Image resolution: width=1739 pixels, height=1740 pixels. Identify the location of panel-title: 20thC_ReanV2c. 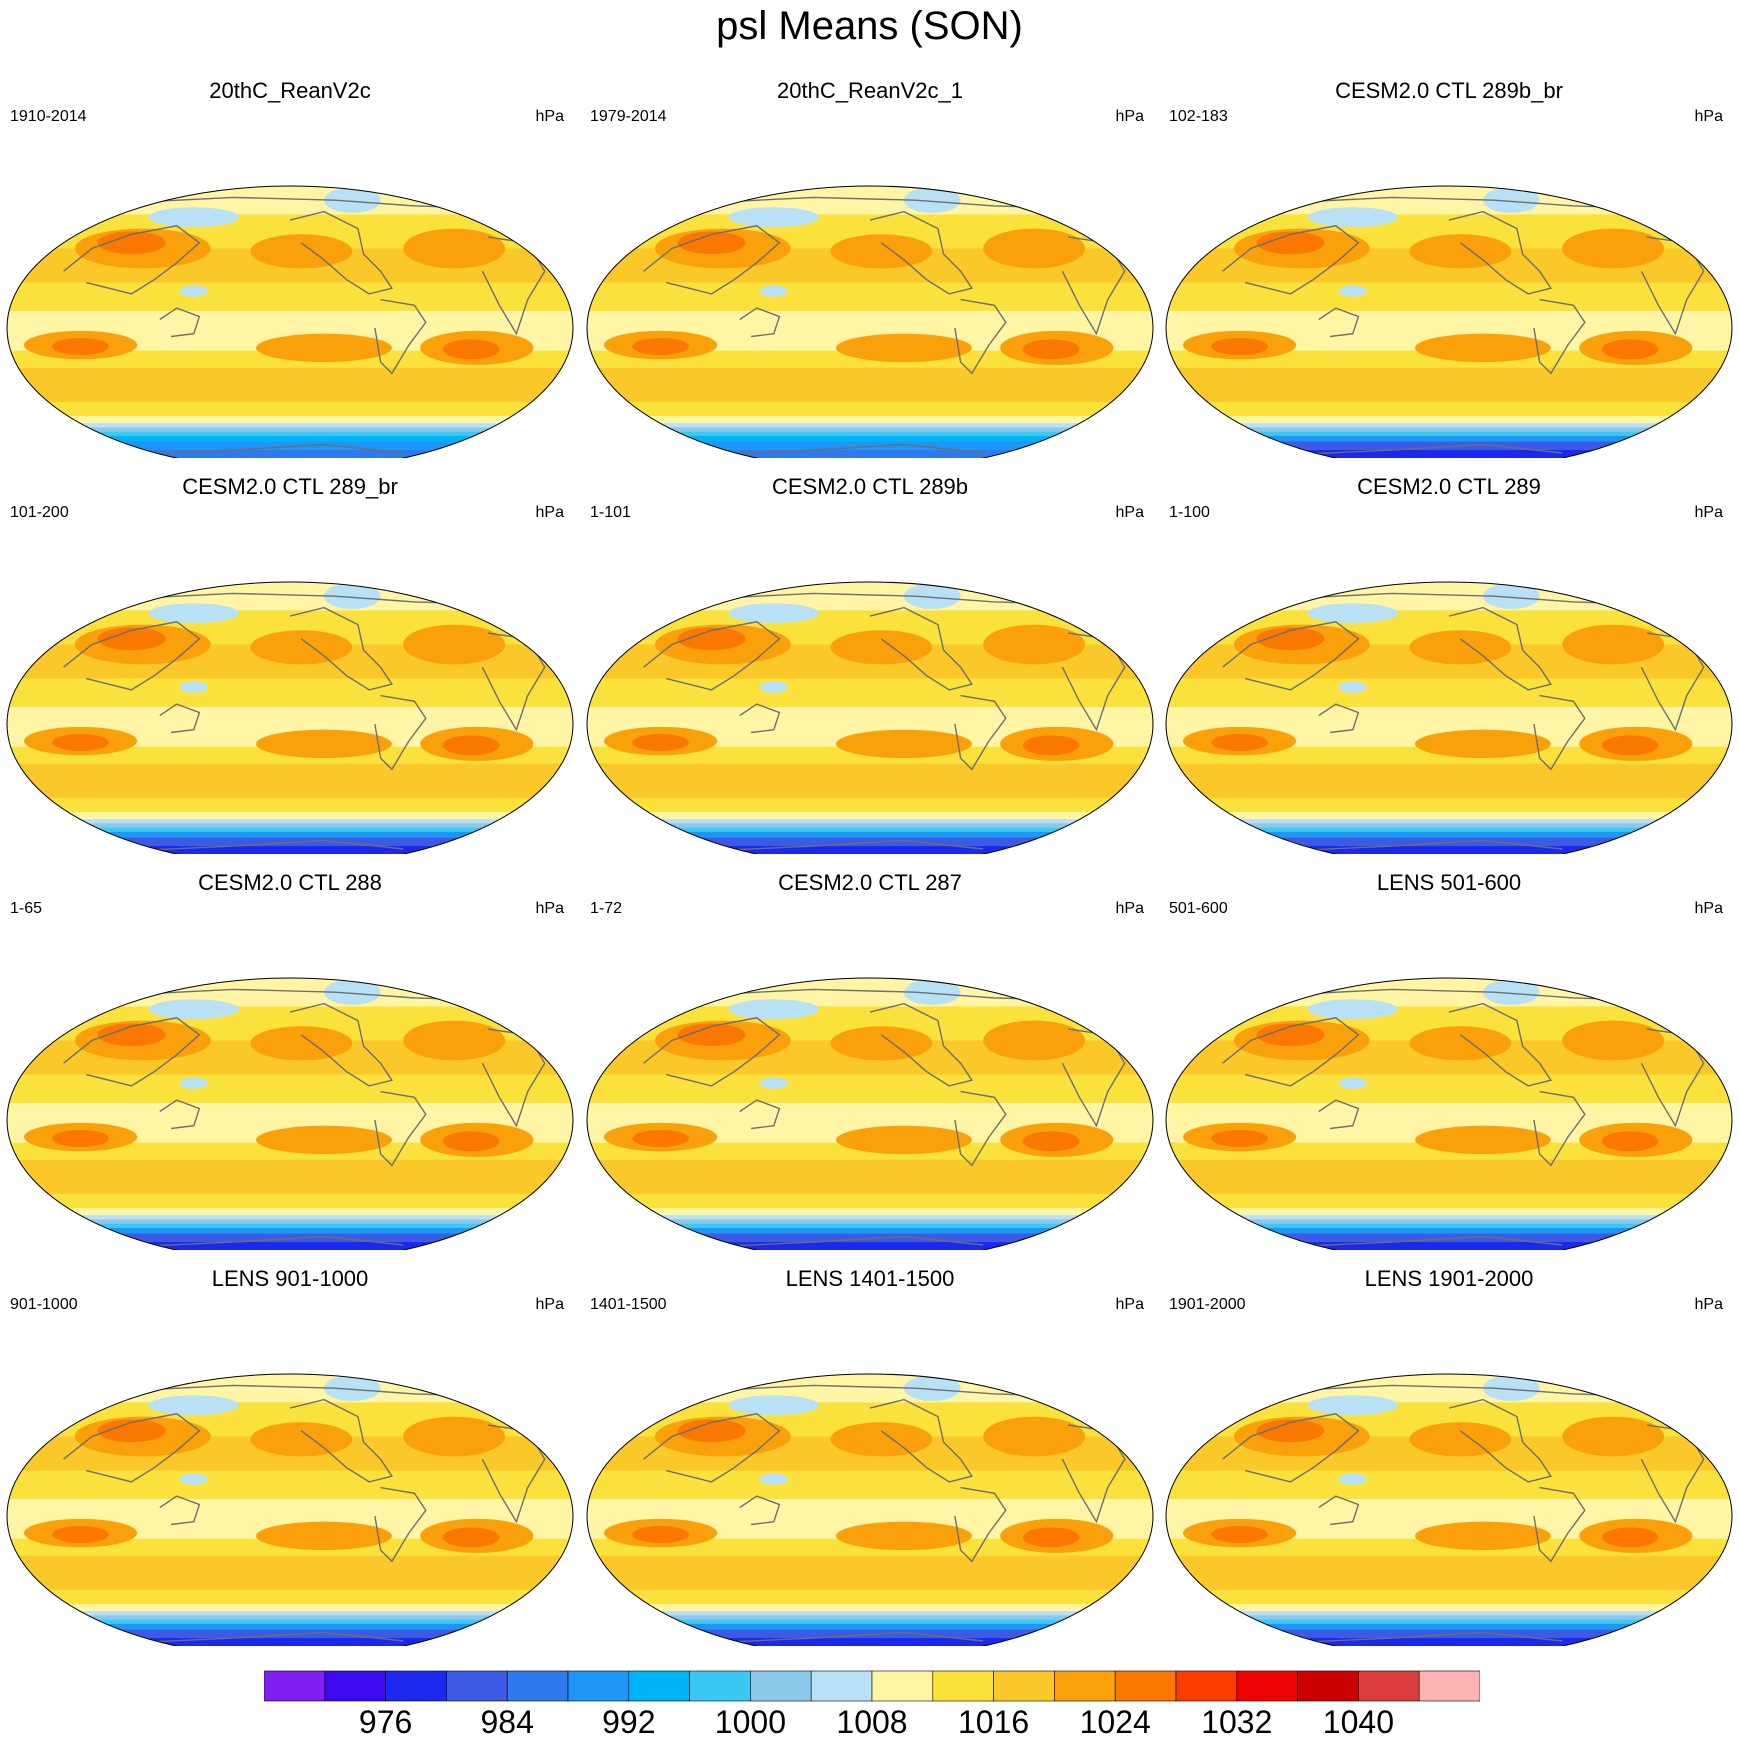
(290, 90).